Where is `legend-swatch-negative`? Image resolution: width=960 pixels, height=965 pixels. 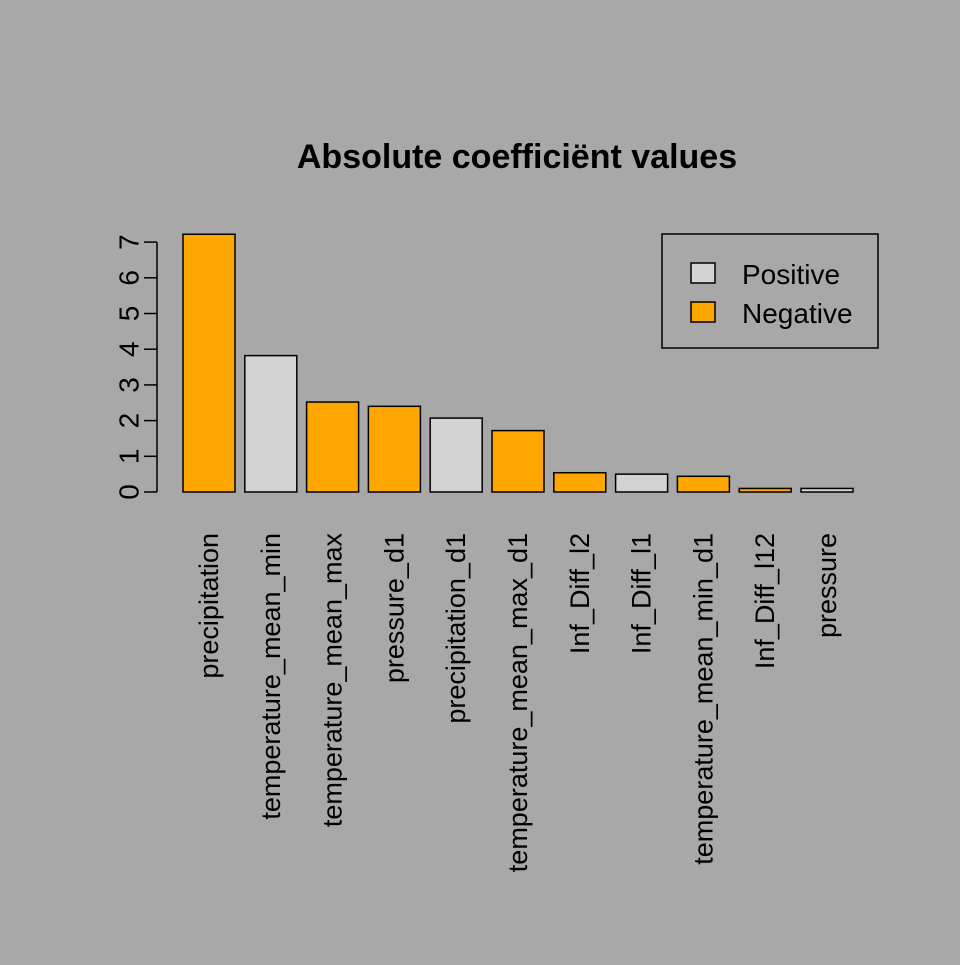 legend-swatch-negative is located at coordinates (703, 312).